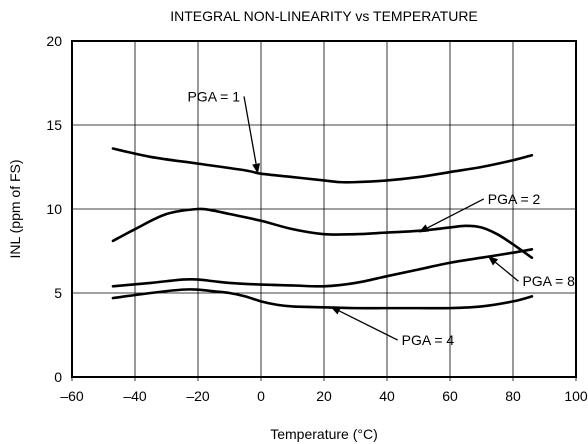  I want to click on y-tick-label: 10, so click(54, 209).